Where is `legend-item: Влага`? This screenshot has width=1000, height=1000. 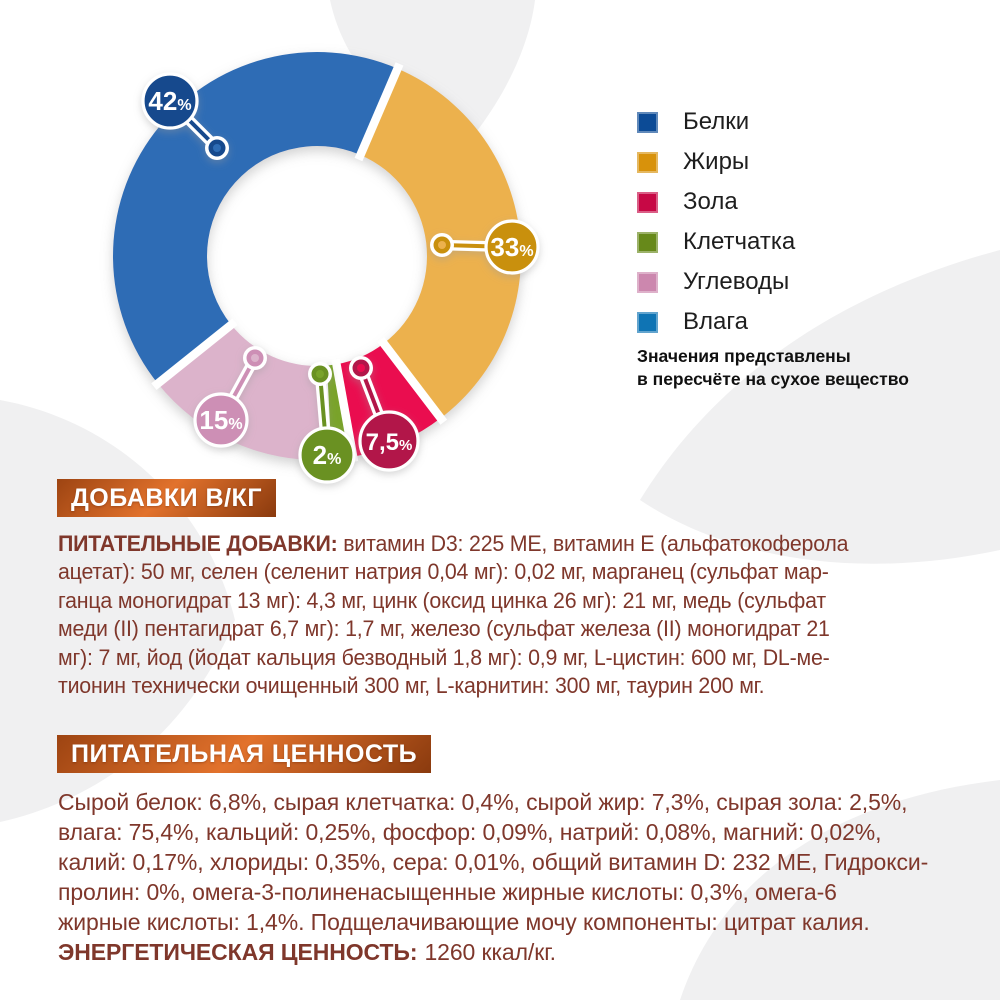
legend-item: Влага is located at coordinates (716, 322).